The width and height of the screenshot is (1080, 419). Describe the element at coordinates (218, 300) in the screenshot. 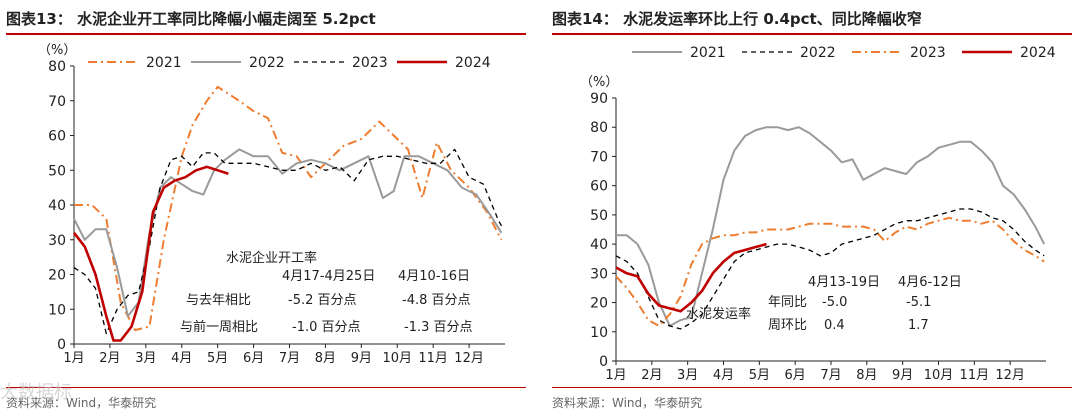

I see `annotation-row1-label: 与去年相比` at that location.